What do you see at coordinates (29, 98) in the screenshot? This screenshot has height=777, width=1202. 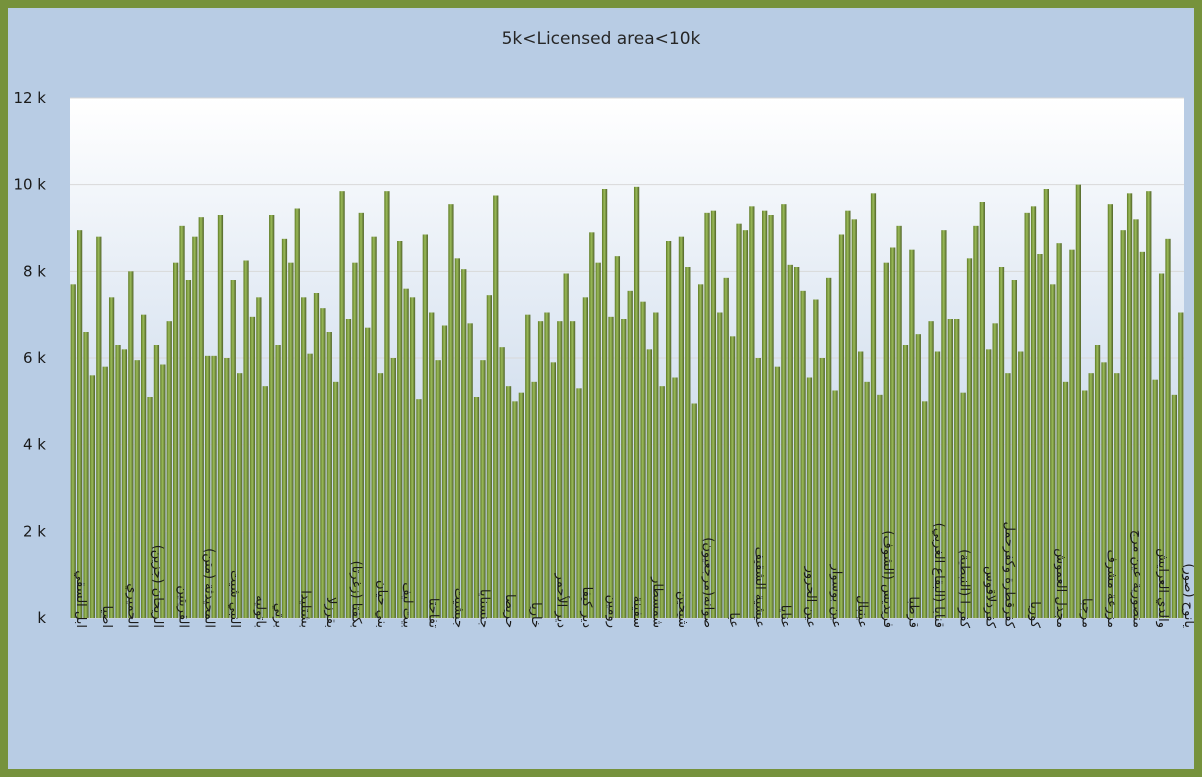 I see `y-tick-label: 12 k` at bounding box center [29, 98].